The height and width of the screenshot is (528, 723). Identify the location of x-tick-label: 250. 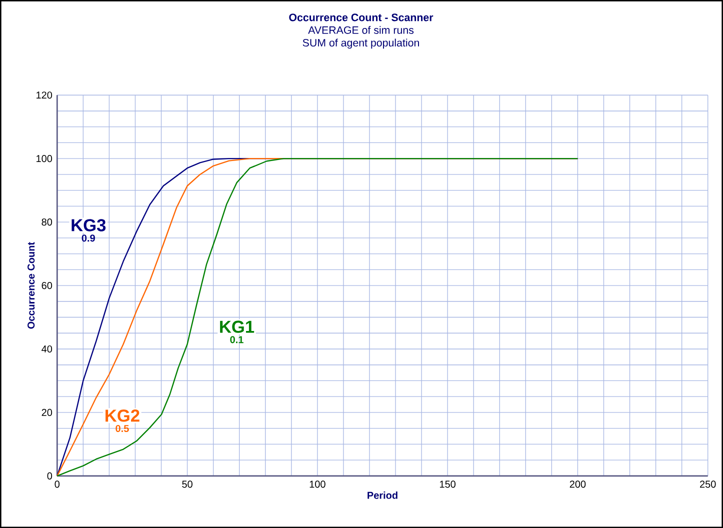
(708, 484).